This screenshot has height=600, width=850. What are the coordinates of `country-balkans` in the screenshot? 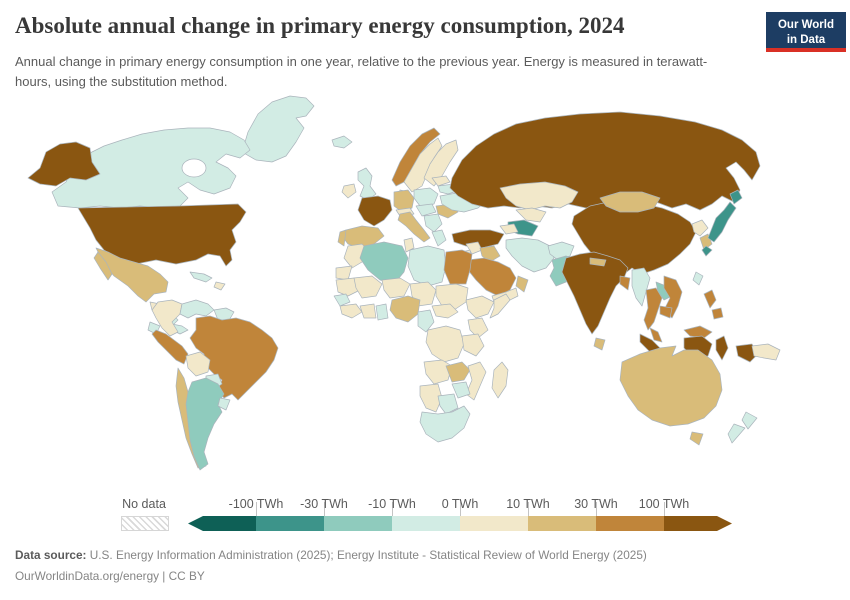 It's located at (433, 223).